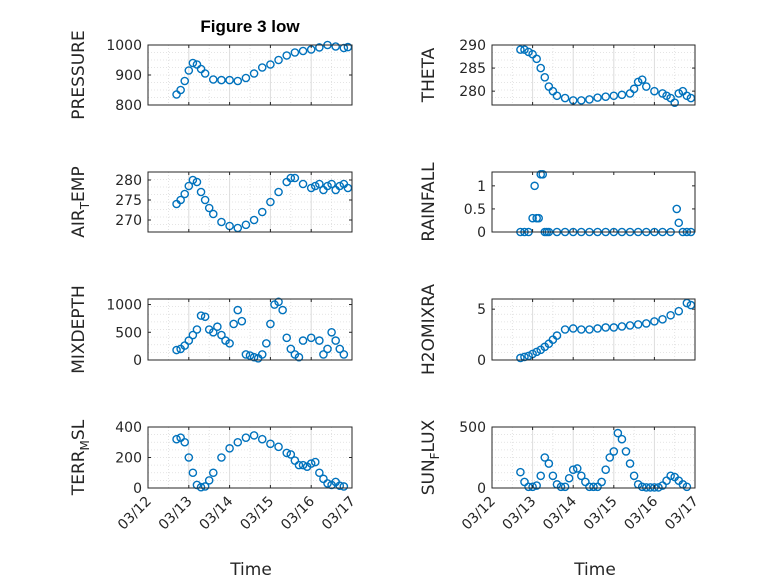 This screenshot has width=778, height=583. What do you see at coordinates (481, 187) in the screenshot?
I see `y-tick-label: 1` at bounding box center [481, 187].